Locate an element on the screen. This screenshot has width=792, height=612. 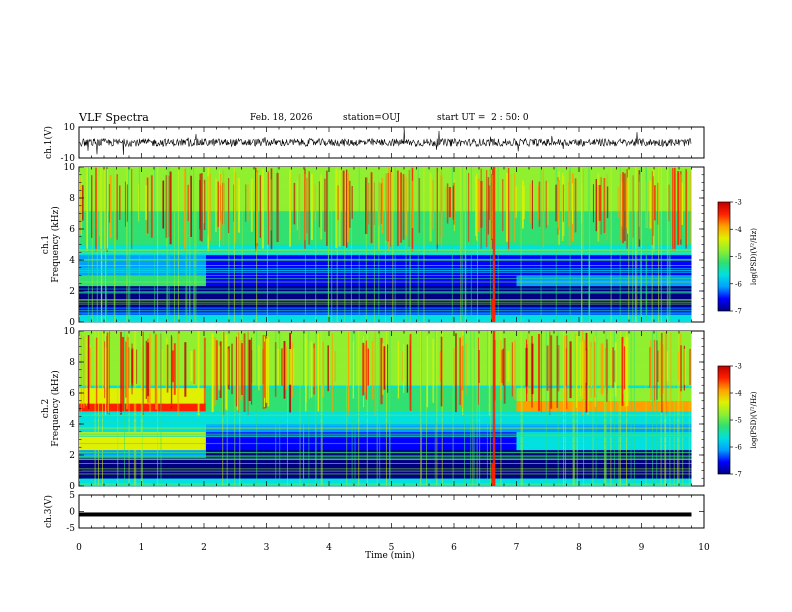
ch2-spec-y-tick-label: 0 is located at coordinates (72, 487).